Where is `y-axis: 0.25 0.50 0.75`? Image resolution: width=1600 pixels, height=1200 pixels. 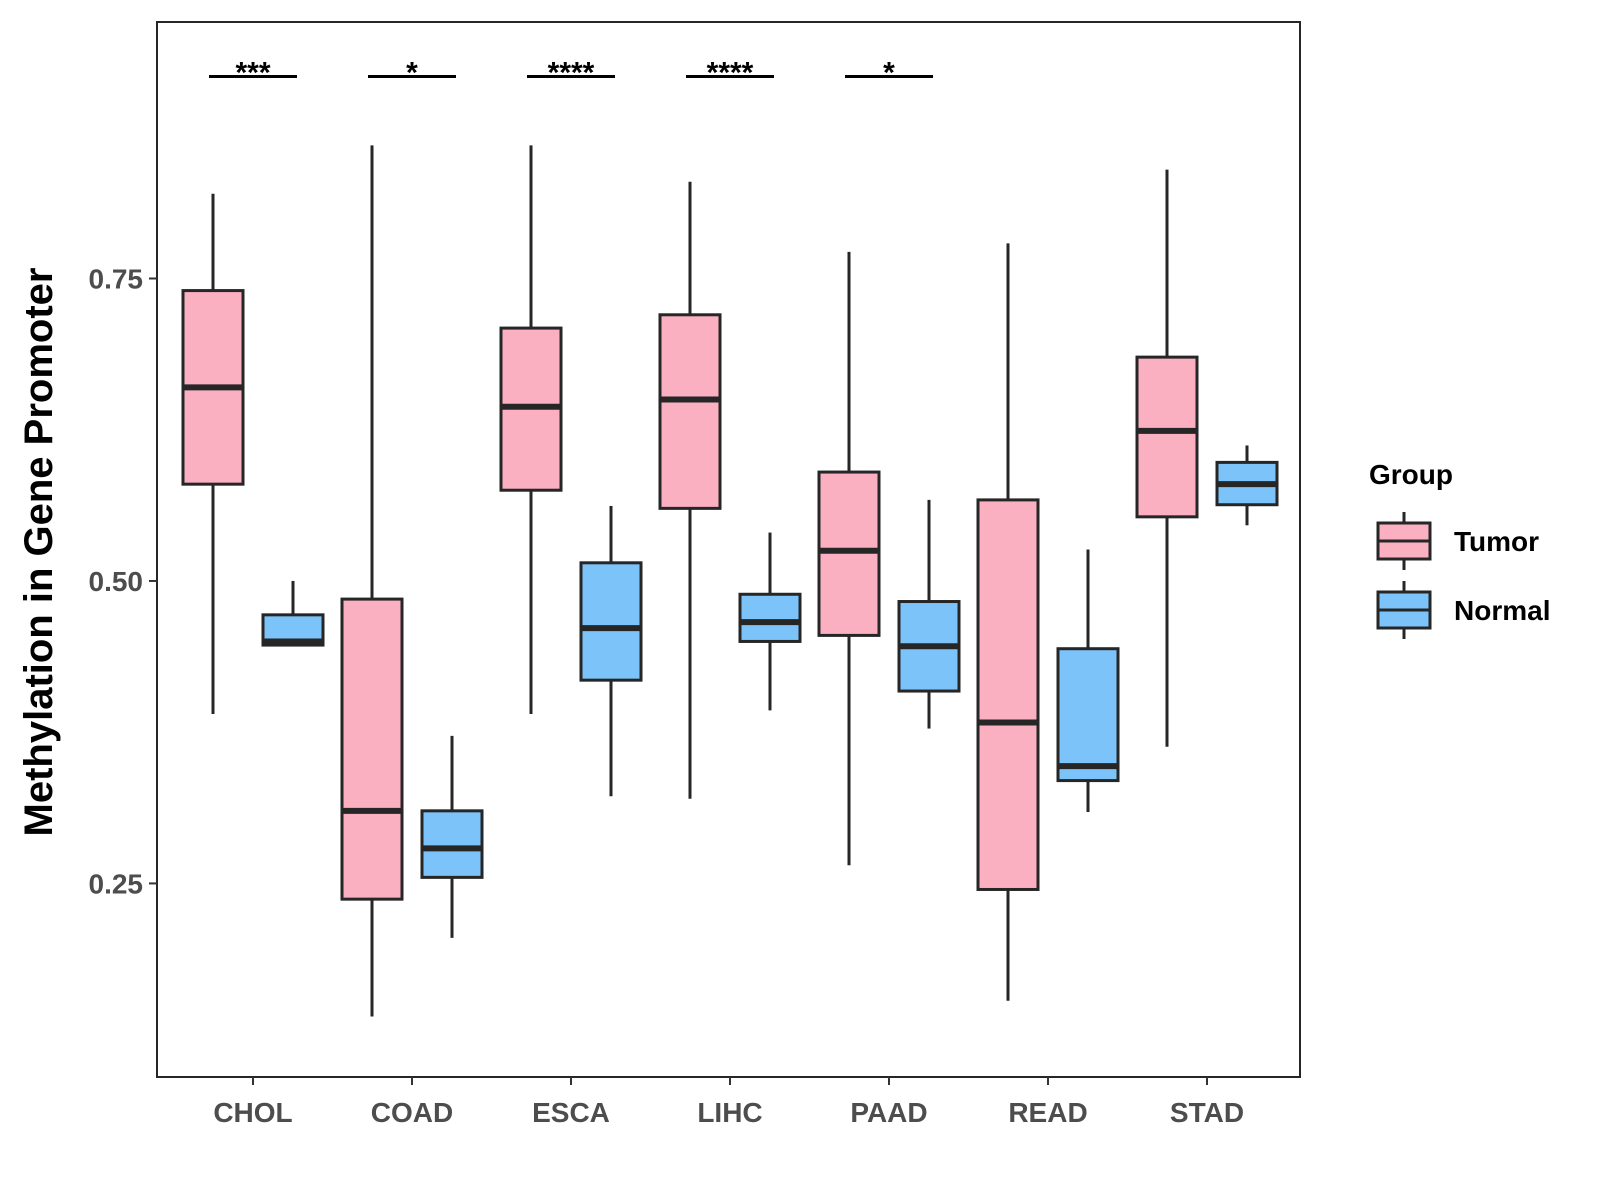 y-axis: 0.25 0.50 0.75 is located at coordinates (123, 581).